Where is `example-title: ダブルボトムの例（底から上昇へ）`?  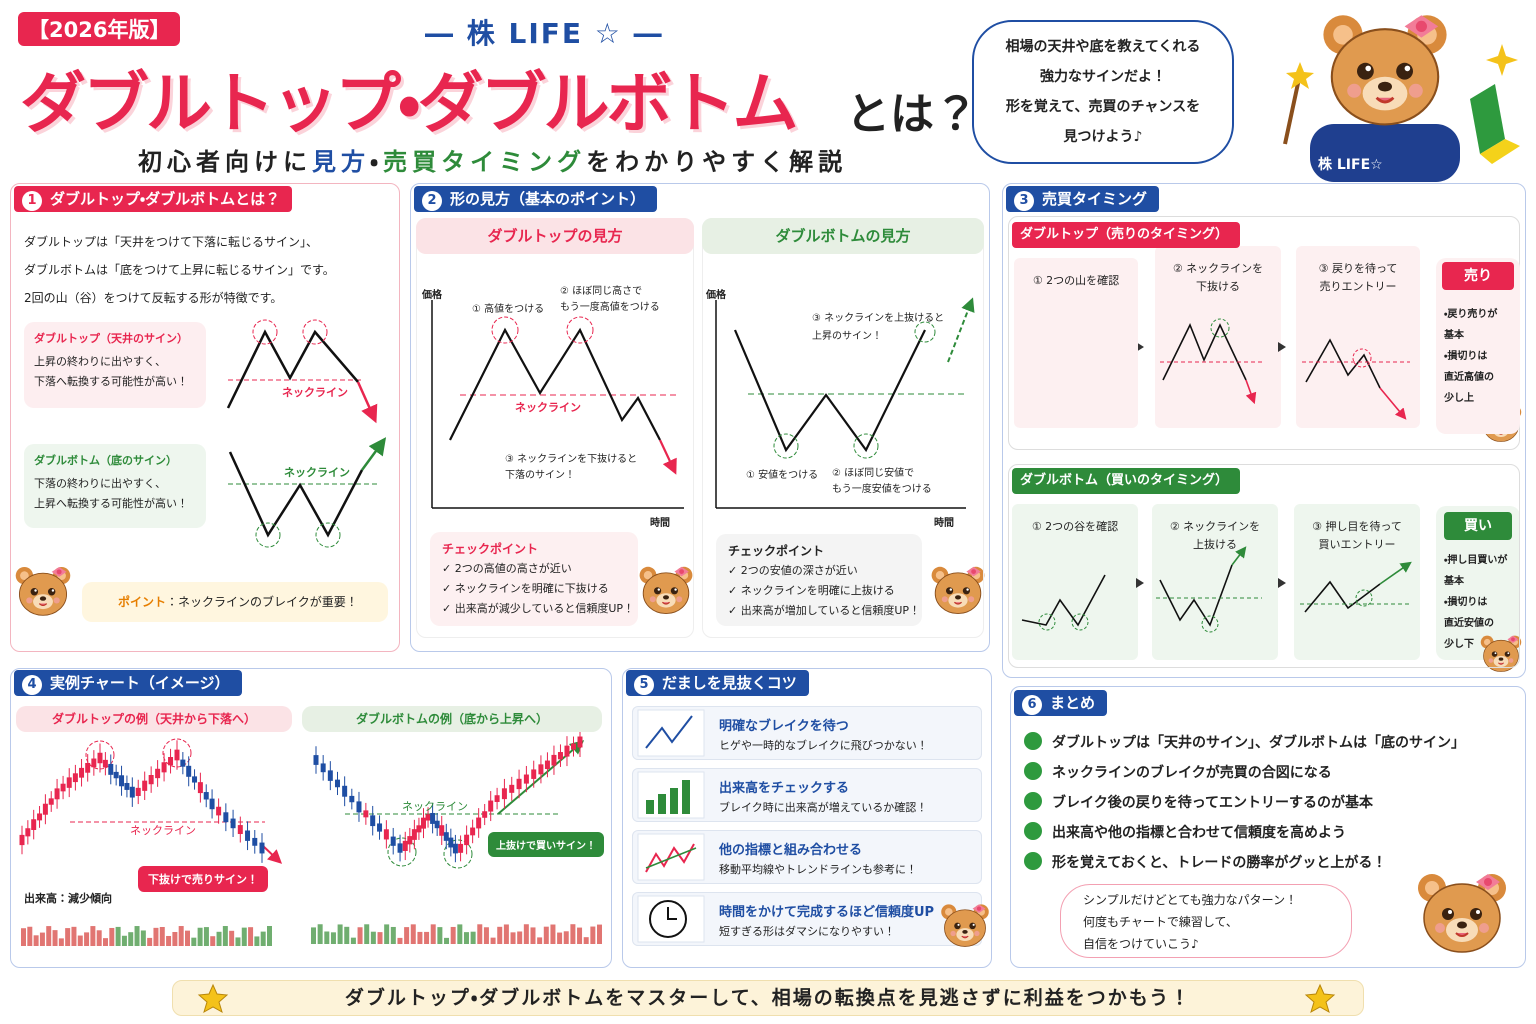
example-title: ダブルボトムの例（底から上昇へ） is located at coordinates (452, 719).